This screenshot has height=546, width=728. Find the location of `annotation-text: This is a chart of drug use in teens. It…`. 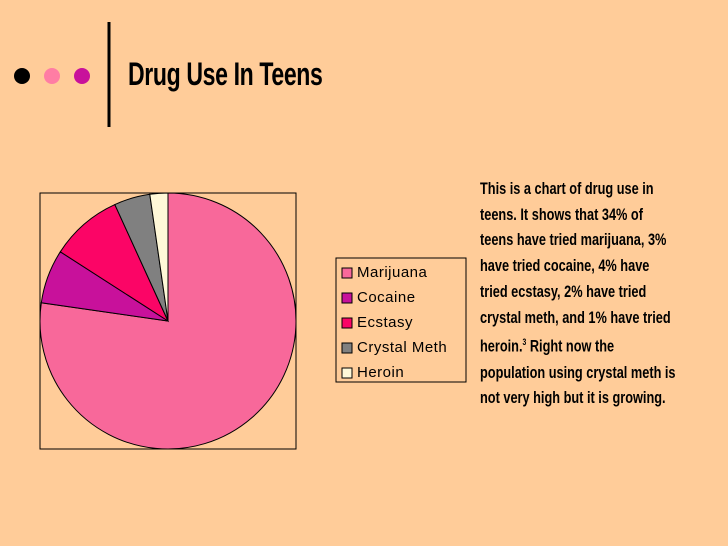

annotation-text: This is a chart of drug use in teens. It… is located at coordinates (575, 267).